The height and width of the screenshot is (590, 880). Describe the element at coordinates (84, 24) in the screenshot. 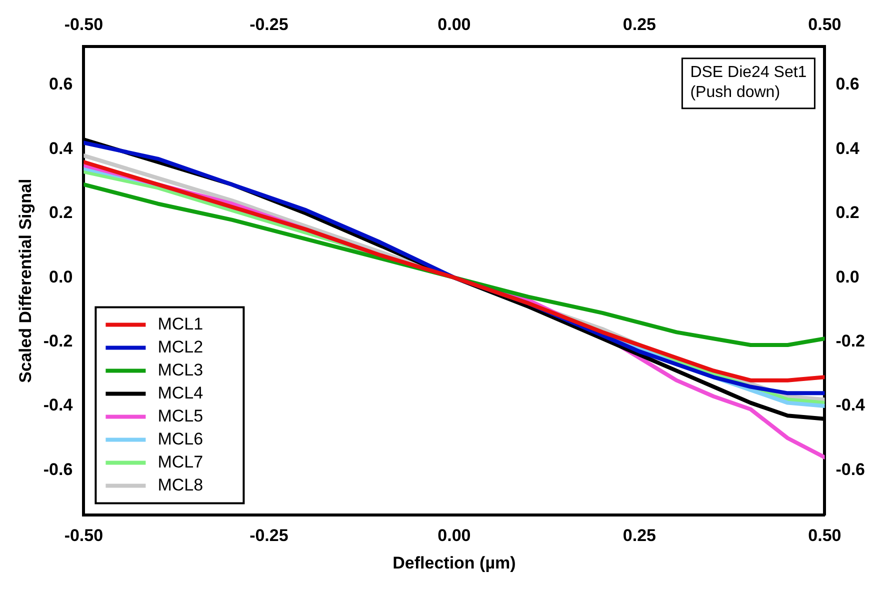

I see `x-tick-label: -0.50` at that location.